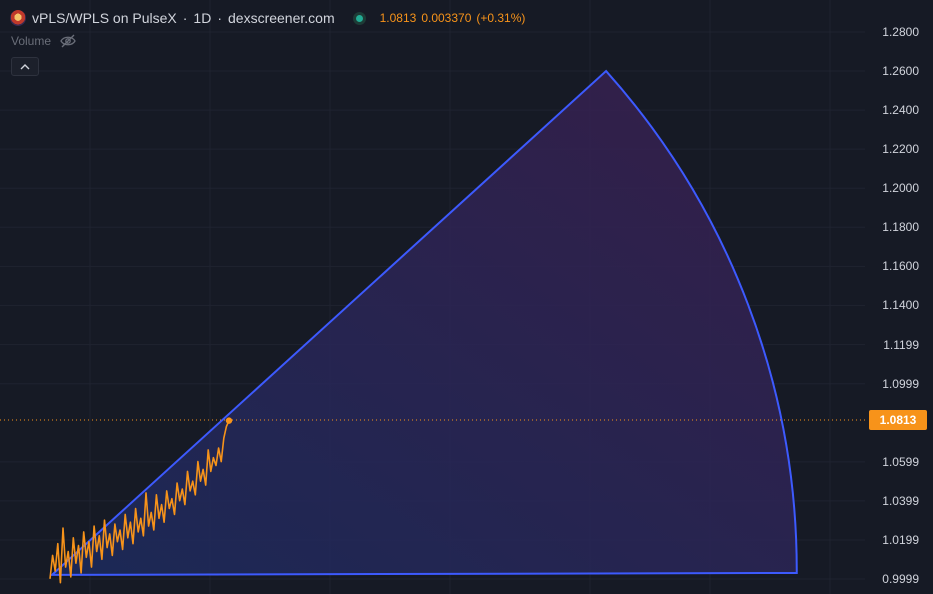 This screenshot has width=933, height=594. Describe the element at coordinates (398, 18) in the screenshot. I see `close-value: 1.0813` at that location.